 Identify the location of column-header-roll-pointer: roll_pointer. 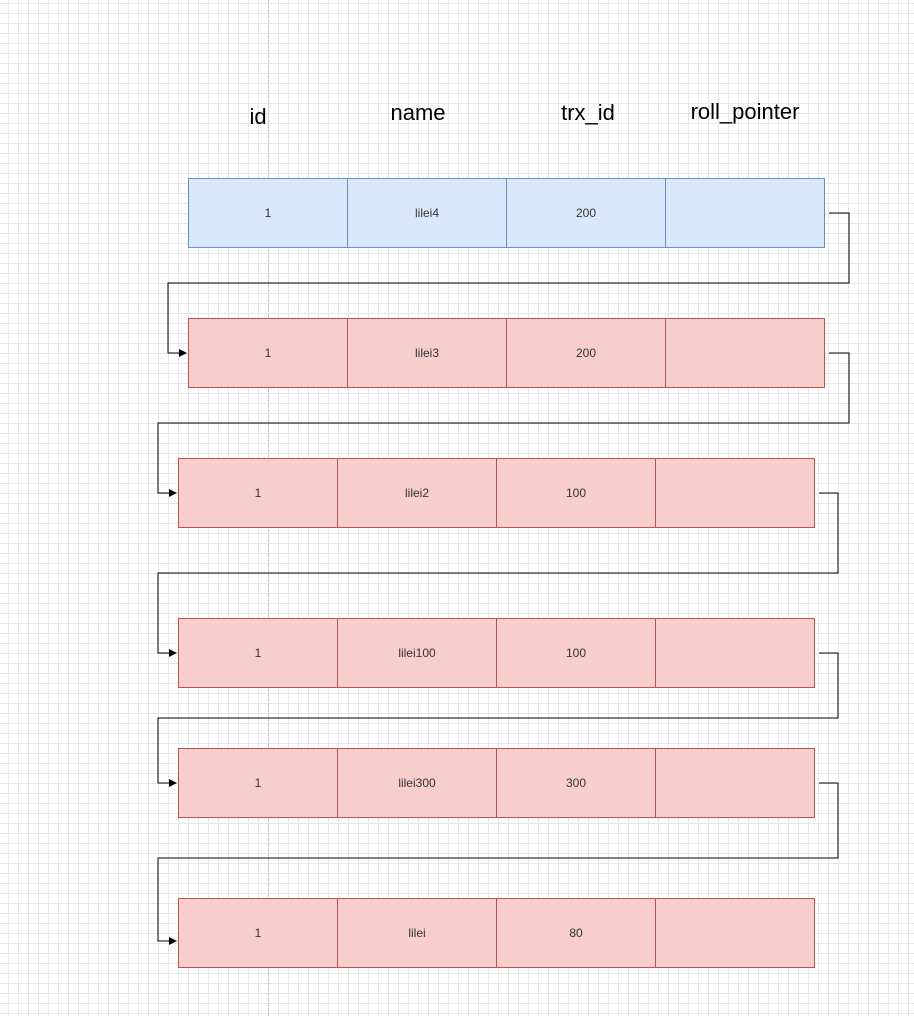
(745, 111).